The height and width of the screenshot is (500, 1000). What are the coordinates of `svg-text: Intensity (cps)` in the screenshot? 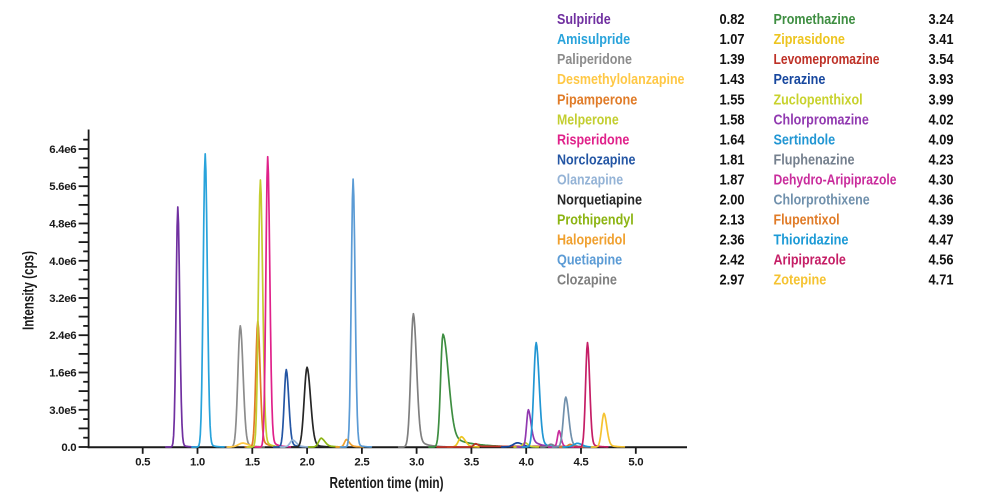 It's located at (29, 290).